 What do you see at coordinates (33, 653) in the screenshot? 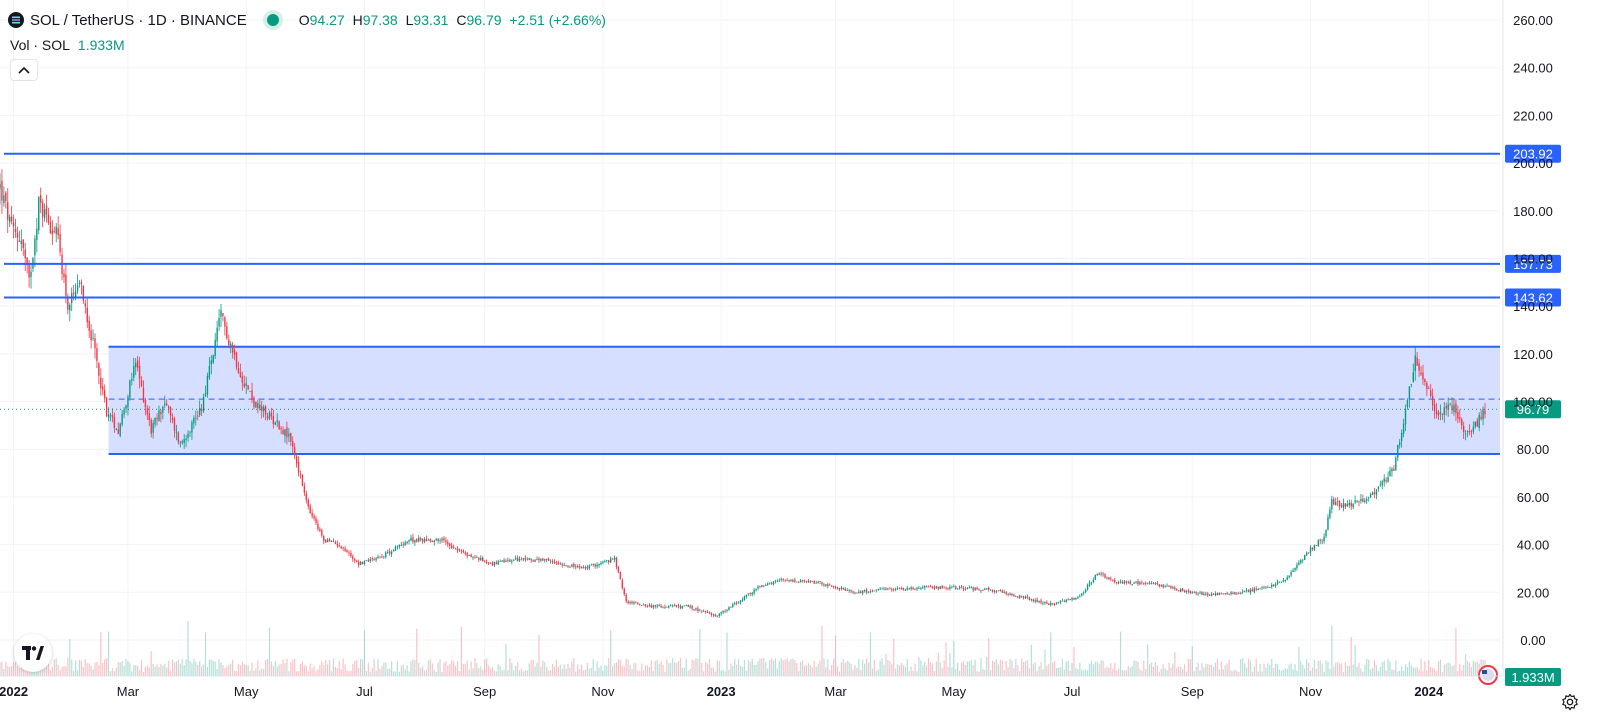
I see `tradingview-logo-icon` at bounding box center [33, 653].